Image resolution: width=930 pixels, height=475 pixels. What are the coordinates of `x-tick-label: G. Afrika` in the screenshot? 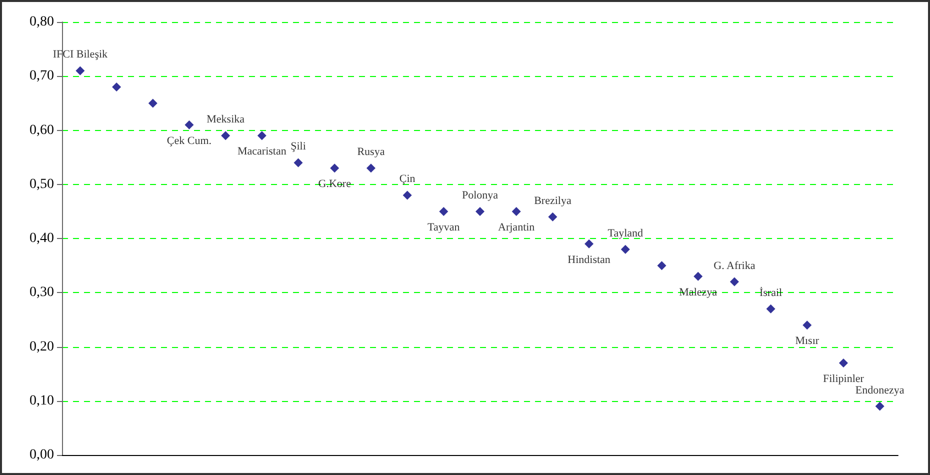 It's located at (735, 266).